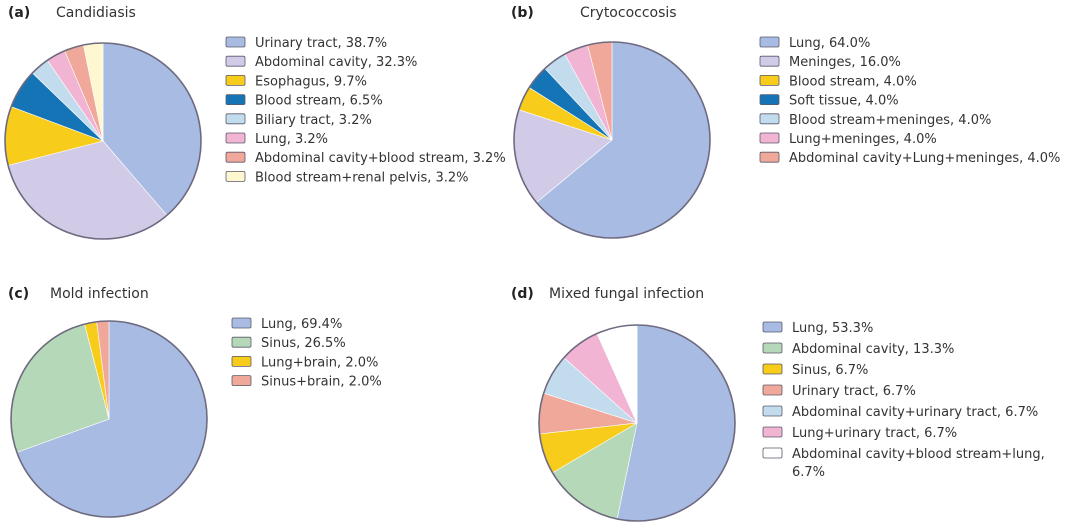  I want to click on panel-c-title: Mold infection, so click(99, 294).